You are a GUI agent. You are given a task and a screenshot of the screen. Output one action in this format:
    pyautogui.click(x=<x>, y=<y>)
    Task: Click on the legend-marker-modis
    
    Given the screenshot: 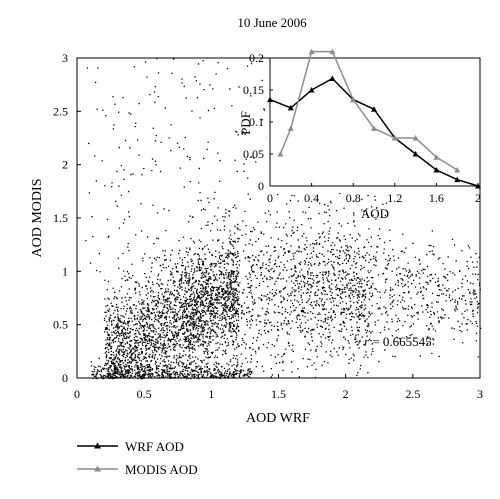 What is the action you would take?
    pyautogui.click(x=97, y=468)
    